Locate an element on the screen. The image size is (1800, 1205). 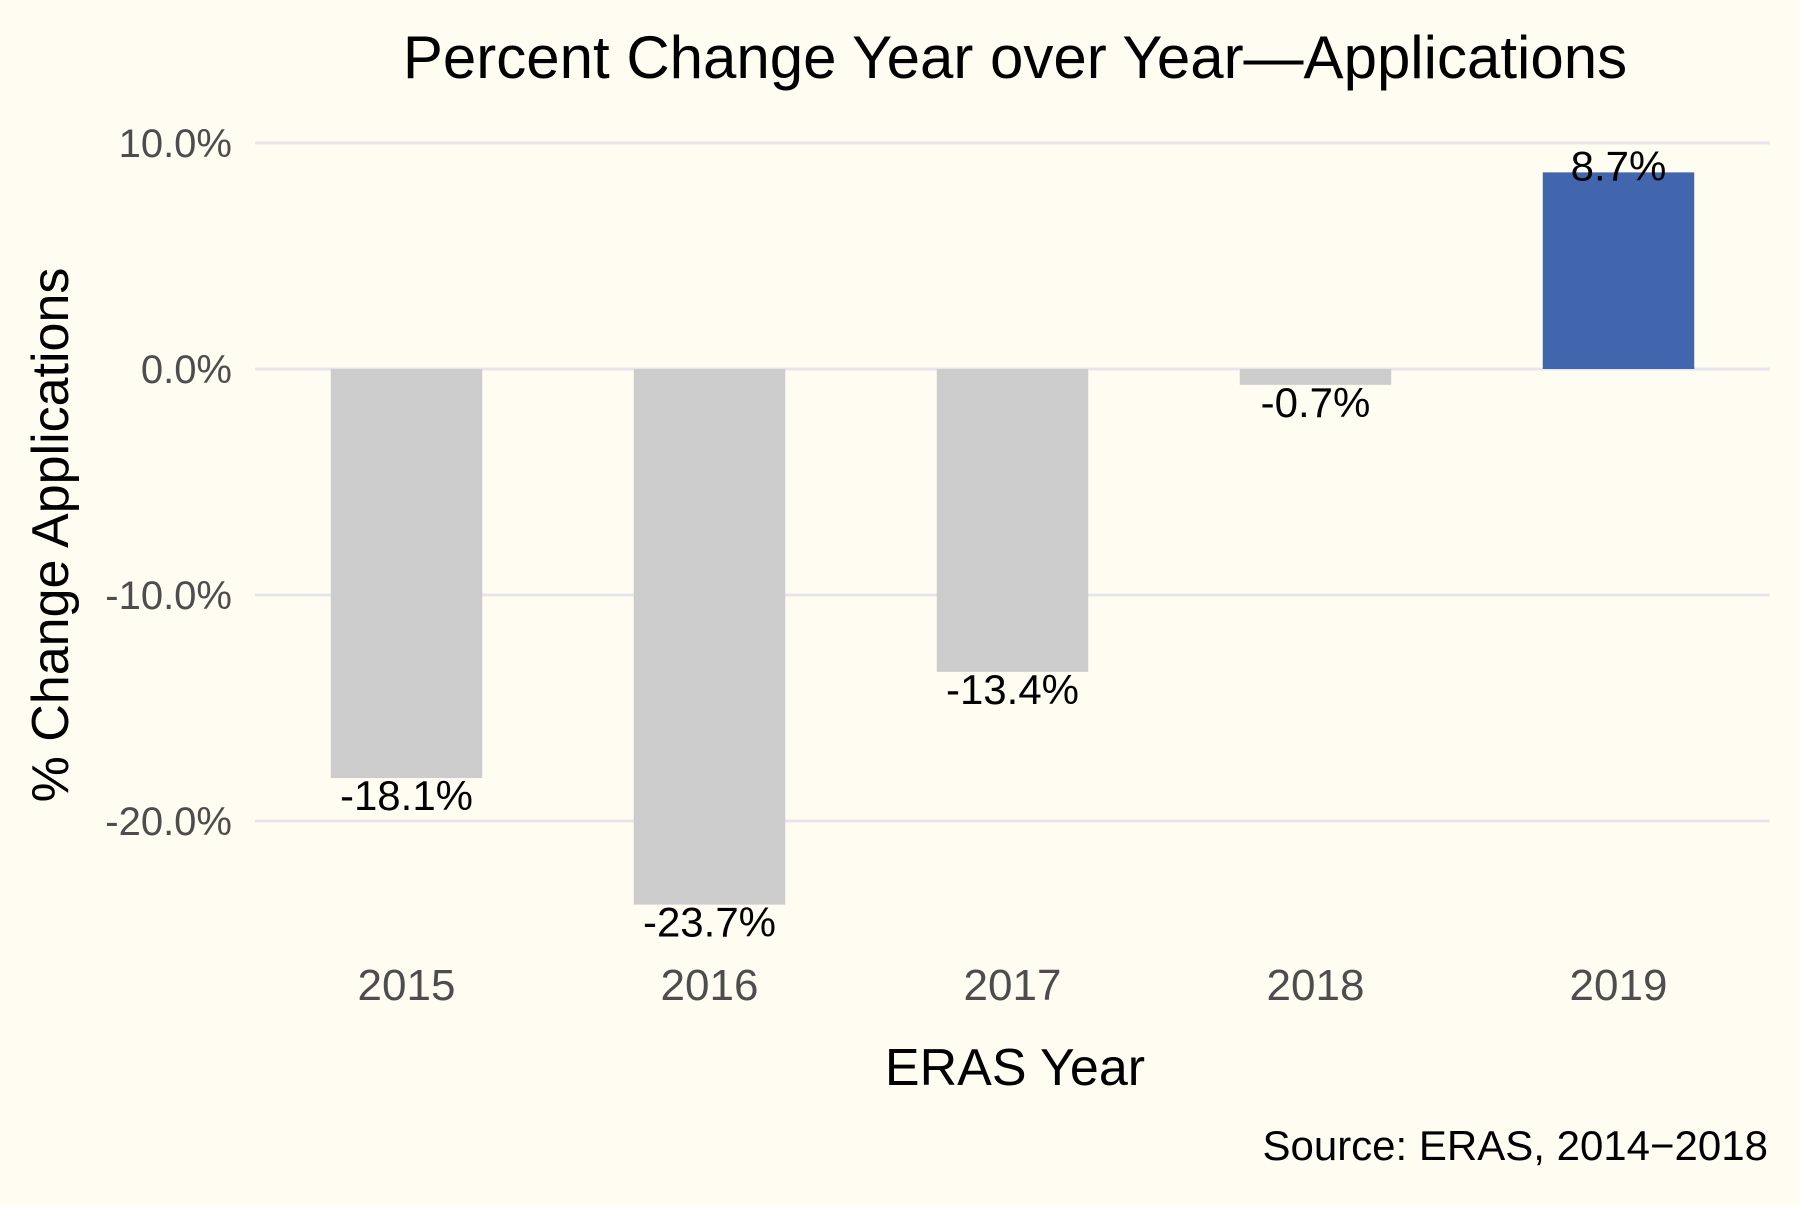
bar-2017 is located at coordinates (1012, 520).